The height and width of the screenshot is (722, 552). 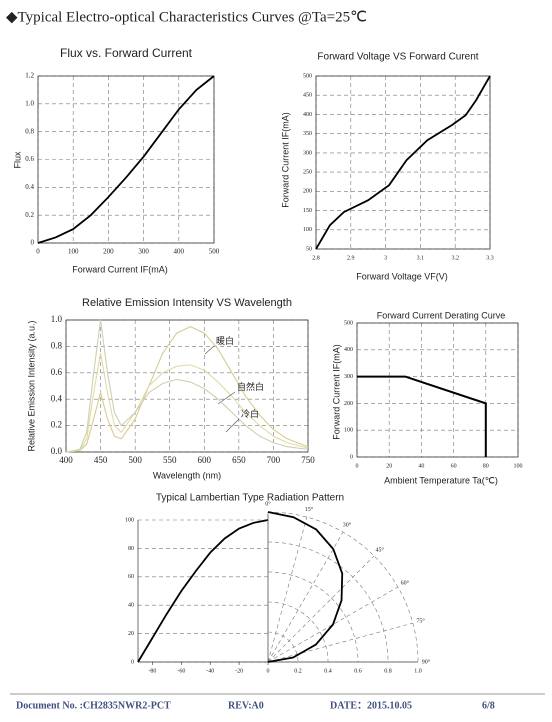 What do you see at coordinates (405, 582) in the screenshot?
I see `theta-tick-label: 60°` at bounding box center [405, 582].